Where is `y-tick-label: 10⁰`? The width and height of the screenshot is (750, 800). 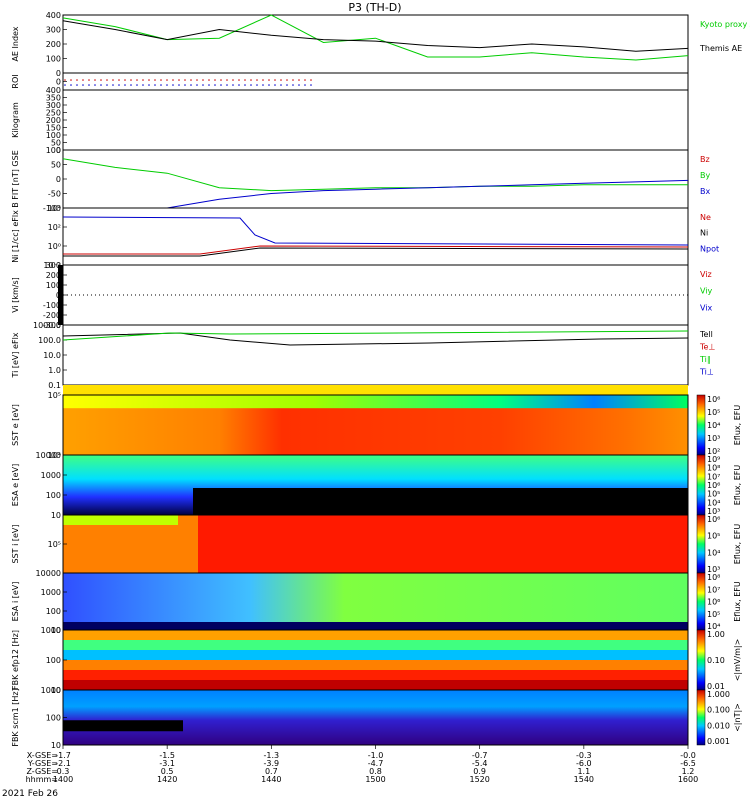
y-tick-label: 10⁰ is located at coordinates (54, 246).